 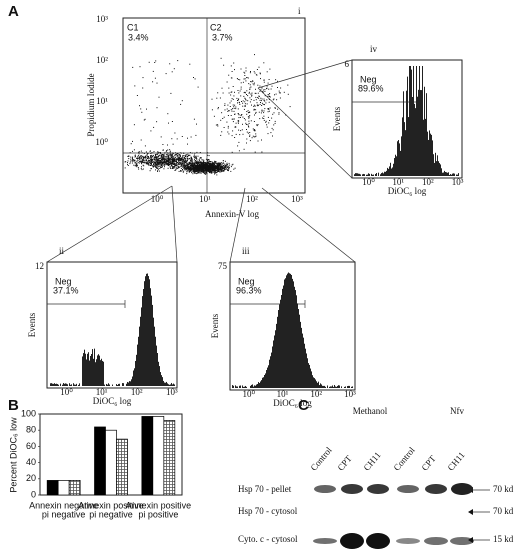 I want to click on bar, so click(x=52, y=488).